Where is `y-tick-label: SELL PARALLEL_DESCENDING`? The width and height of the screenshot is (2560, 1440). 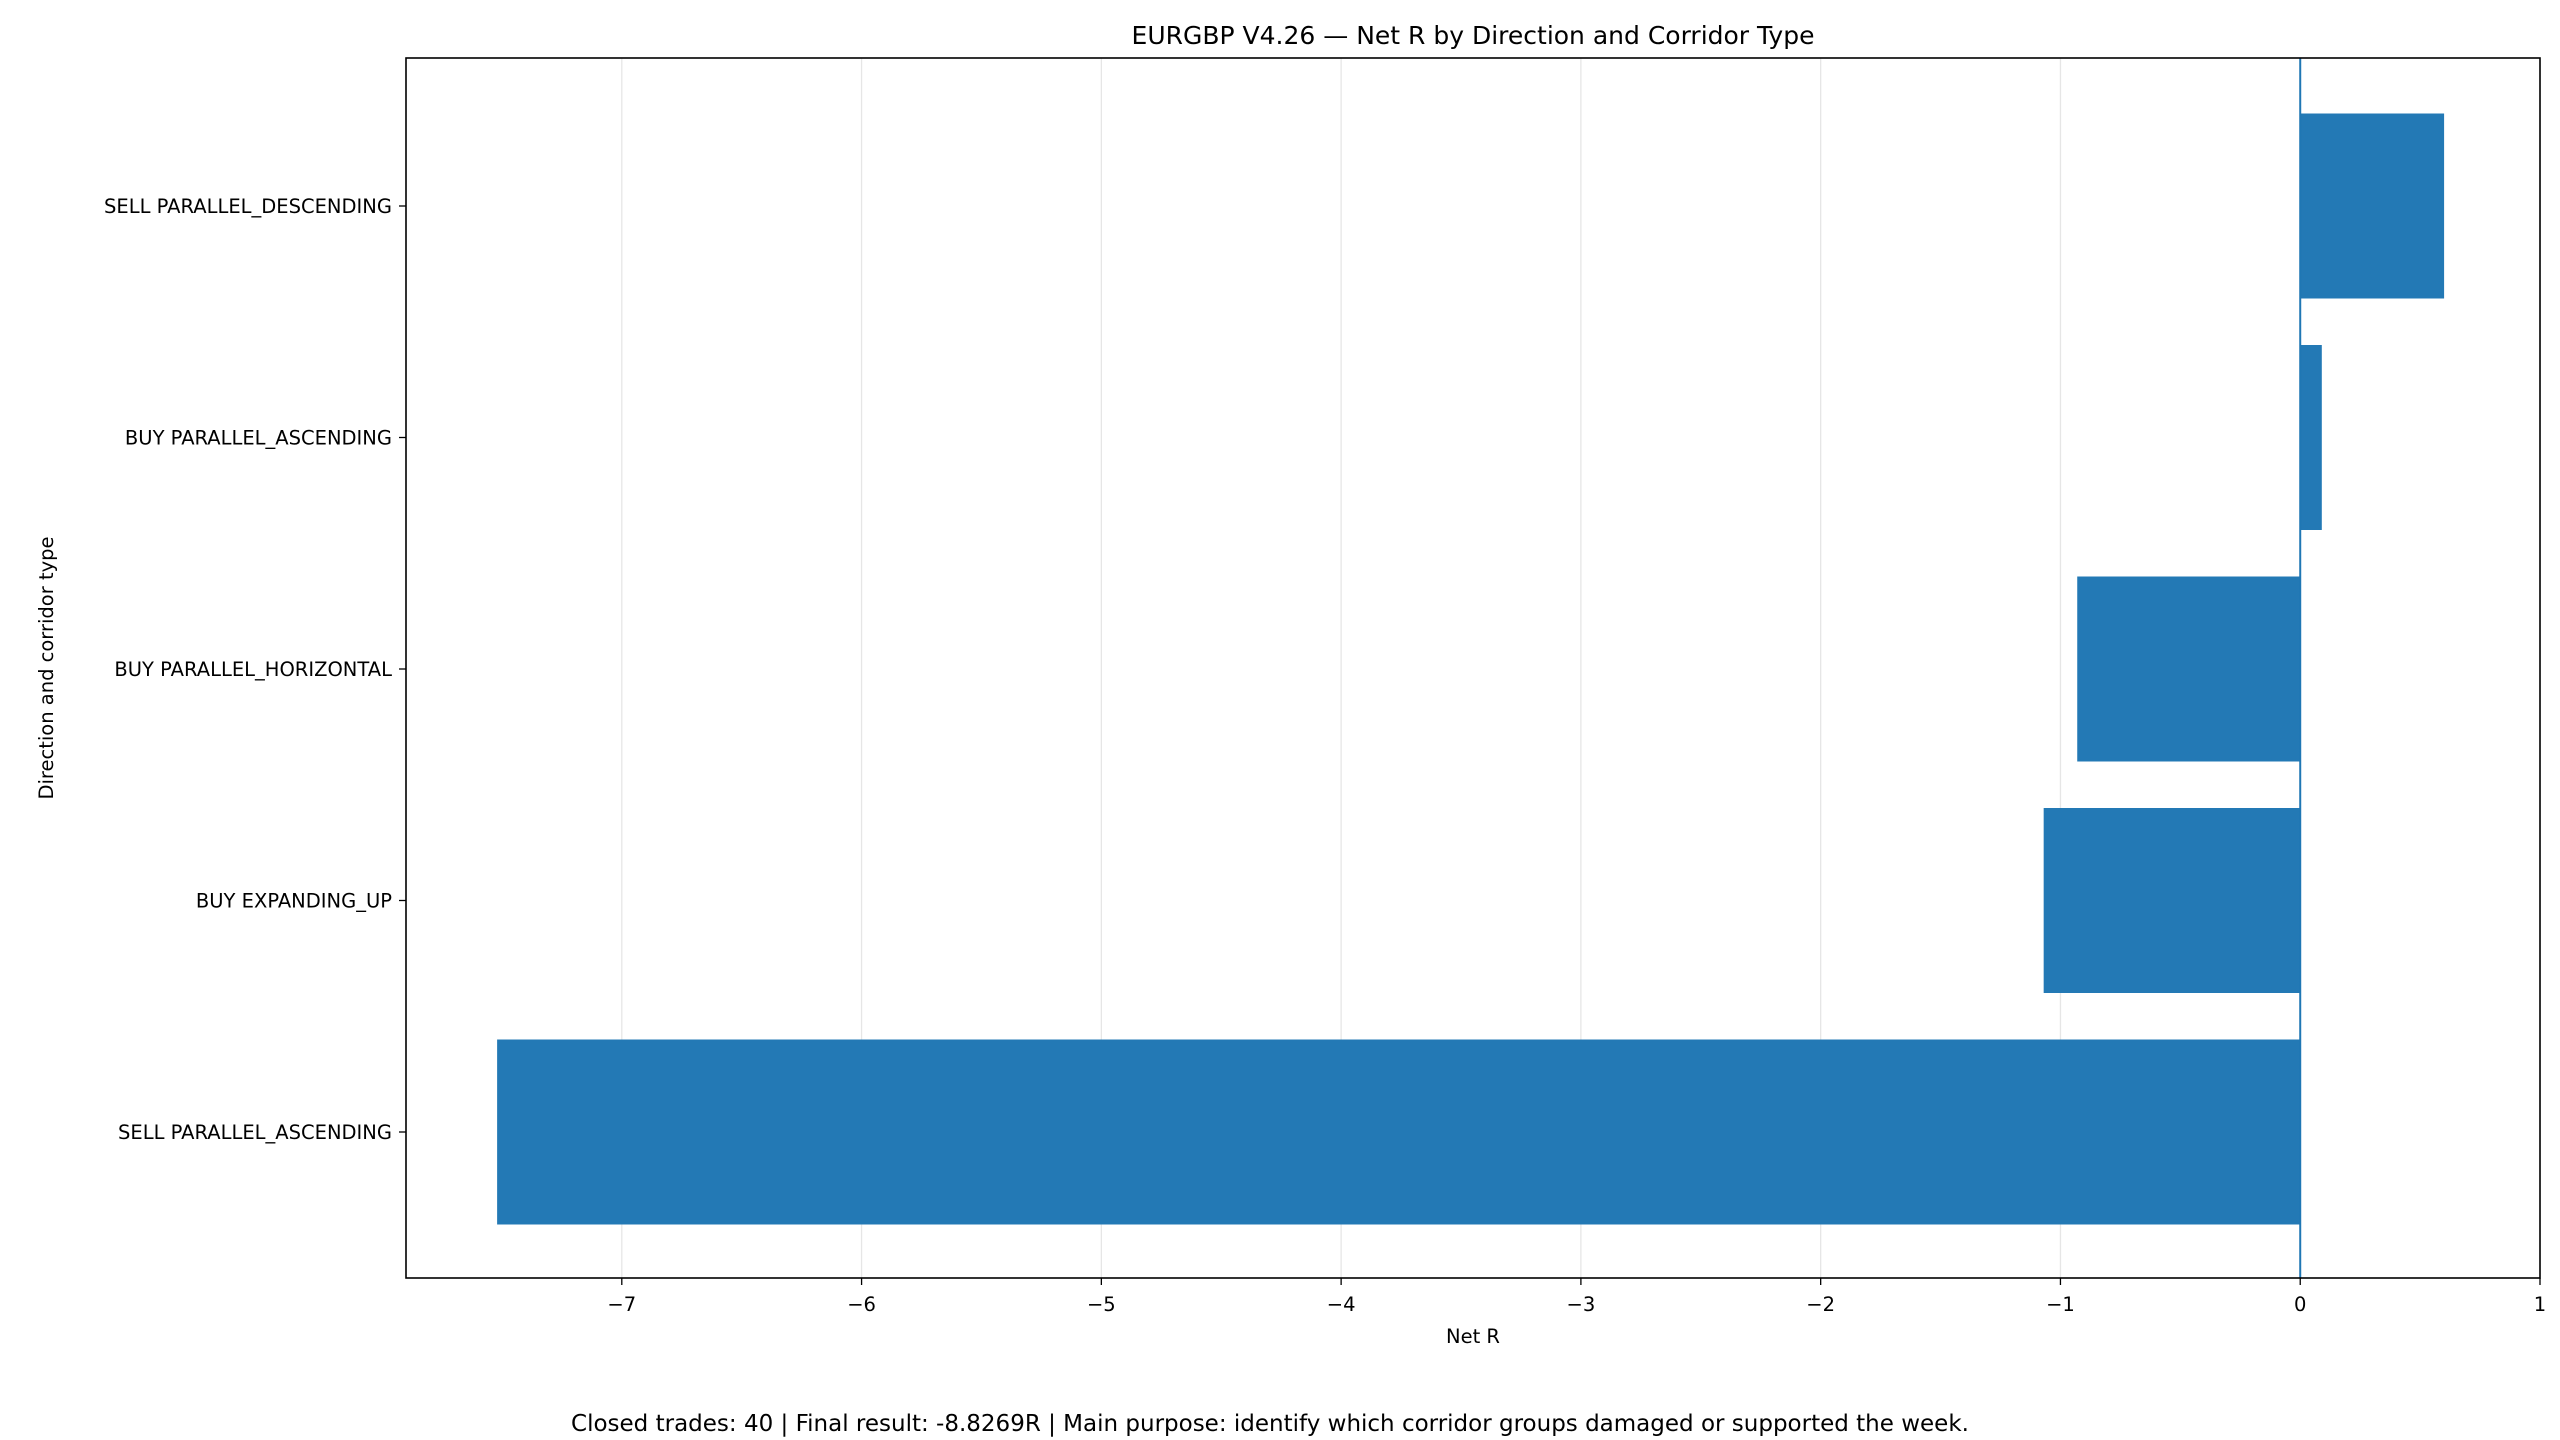
y-tick-label: SELL PARALLEL_DESCENDING is located at coordinates (248, 206).